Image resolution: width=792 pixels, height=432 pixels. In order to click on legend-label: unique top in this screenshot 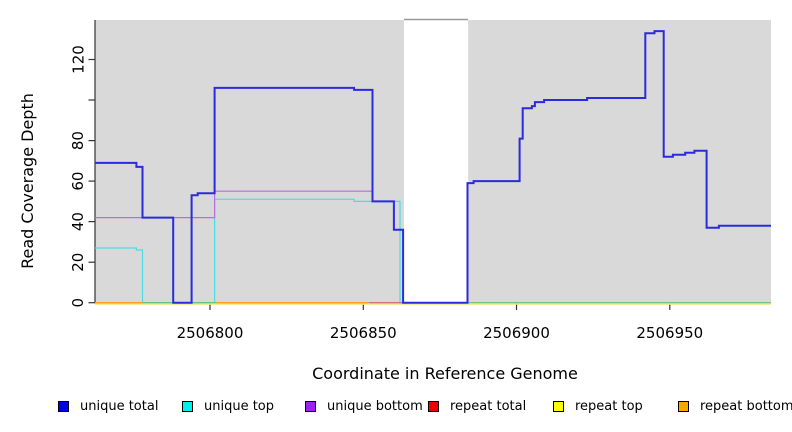, I will do `click(239, 406)`.